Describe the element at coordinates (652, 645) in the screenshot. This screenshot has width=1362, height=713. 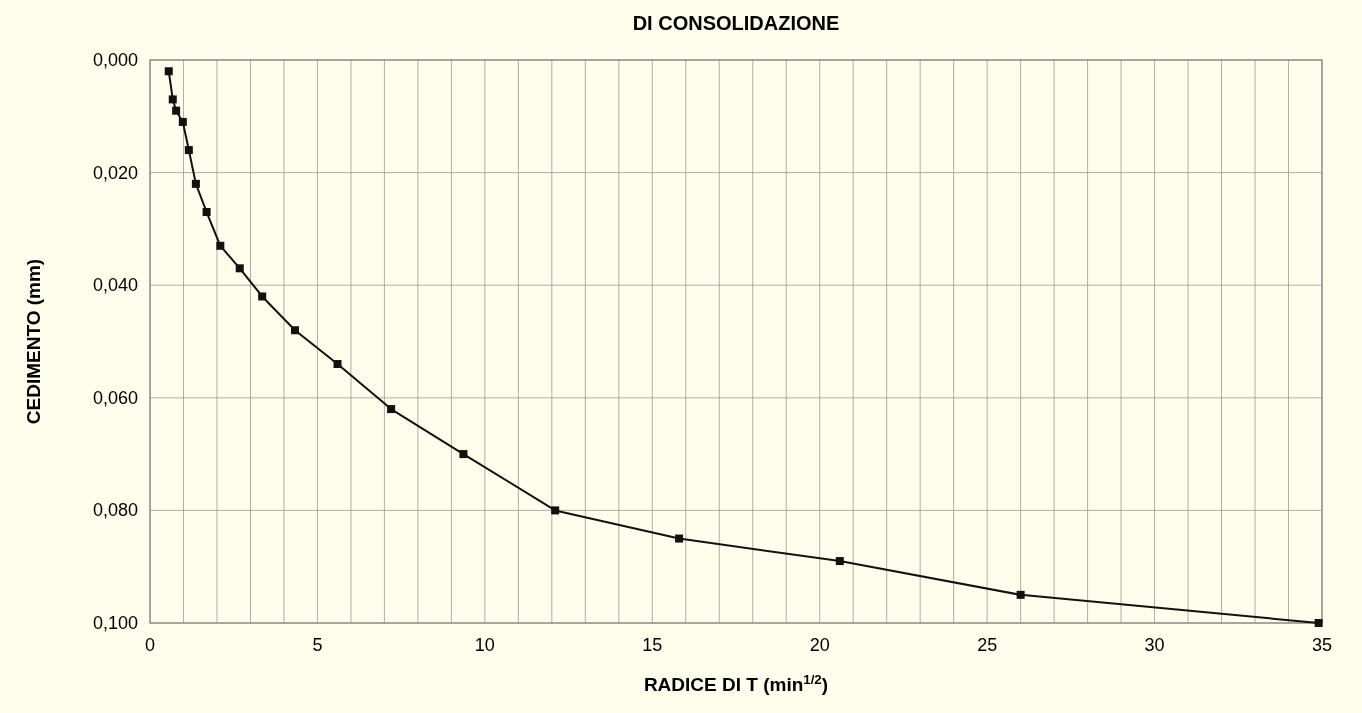
I see `x-tick-label: 15` at that location.